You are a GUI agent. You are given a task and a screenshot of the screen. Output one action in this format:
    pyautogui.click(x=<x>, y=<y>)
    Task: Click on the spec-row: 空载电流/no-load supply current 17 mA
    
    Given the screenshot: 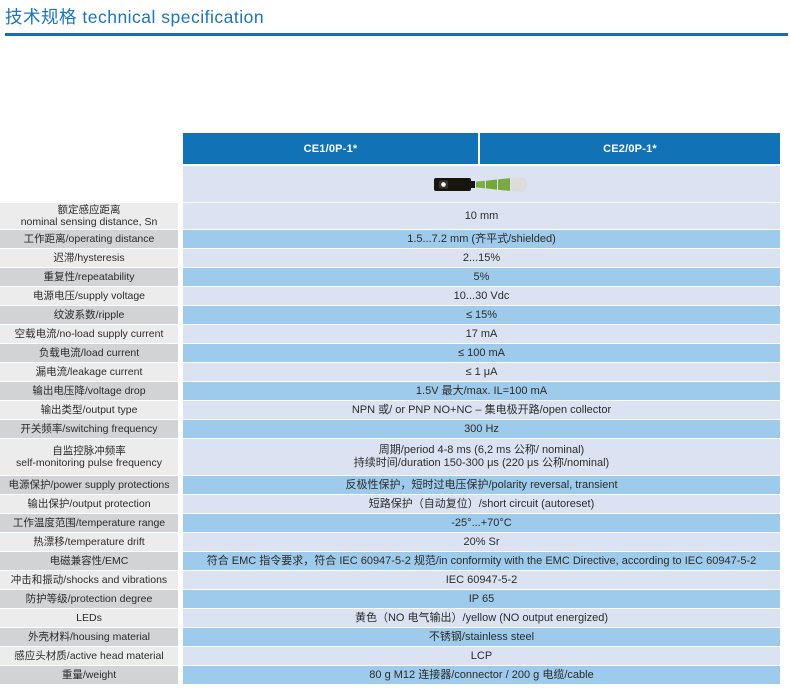 What is the action you would take?
    pyautogui.click(x=390, y=334)
    